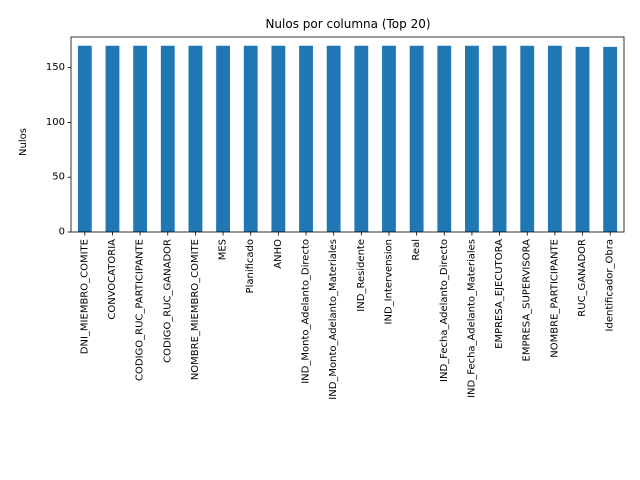 The height and width of the screenshot is (480, 640). Describe the element at coordinates (333, 319) in the screenshot. I see `x-tick-label-9: IND_Monto_Adelanto_Materiales` at that location.